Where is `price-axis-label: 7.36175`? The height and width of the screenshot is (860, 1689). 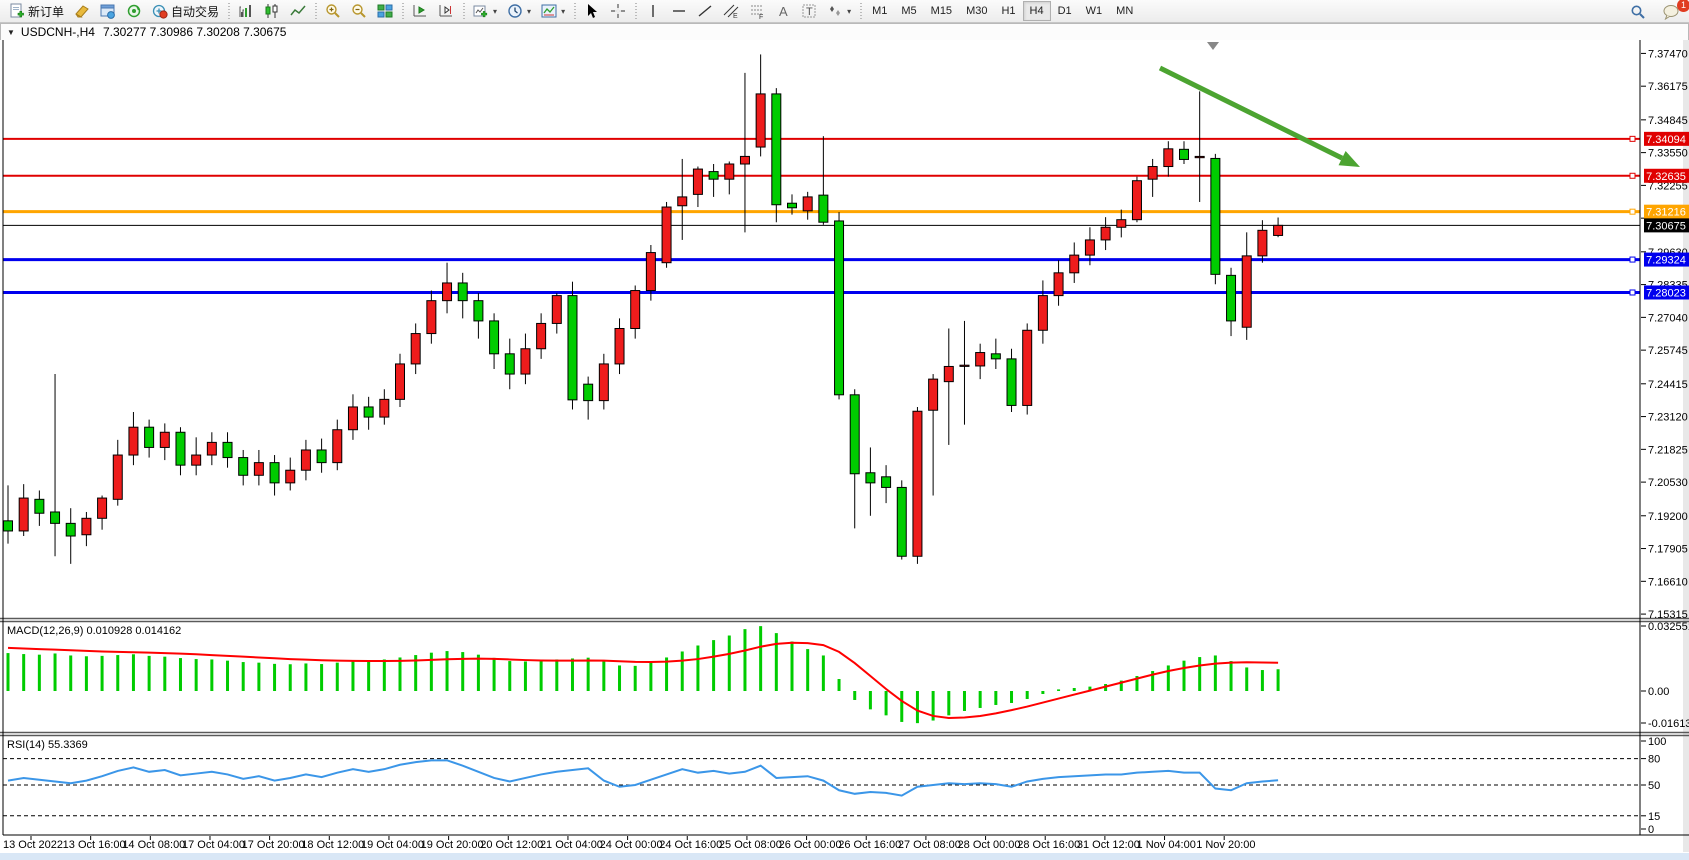 price-axis-label: 7.36175 is located at coordinates (1668, 87).